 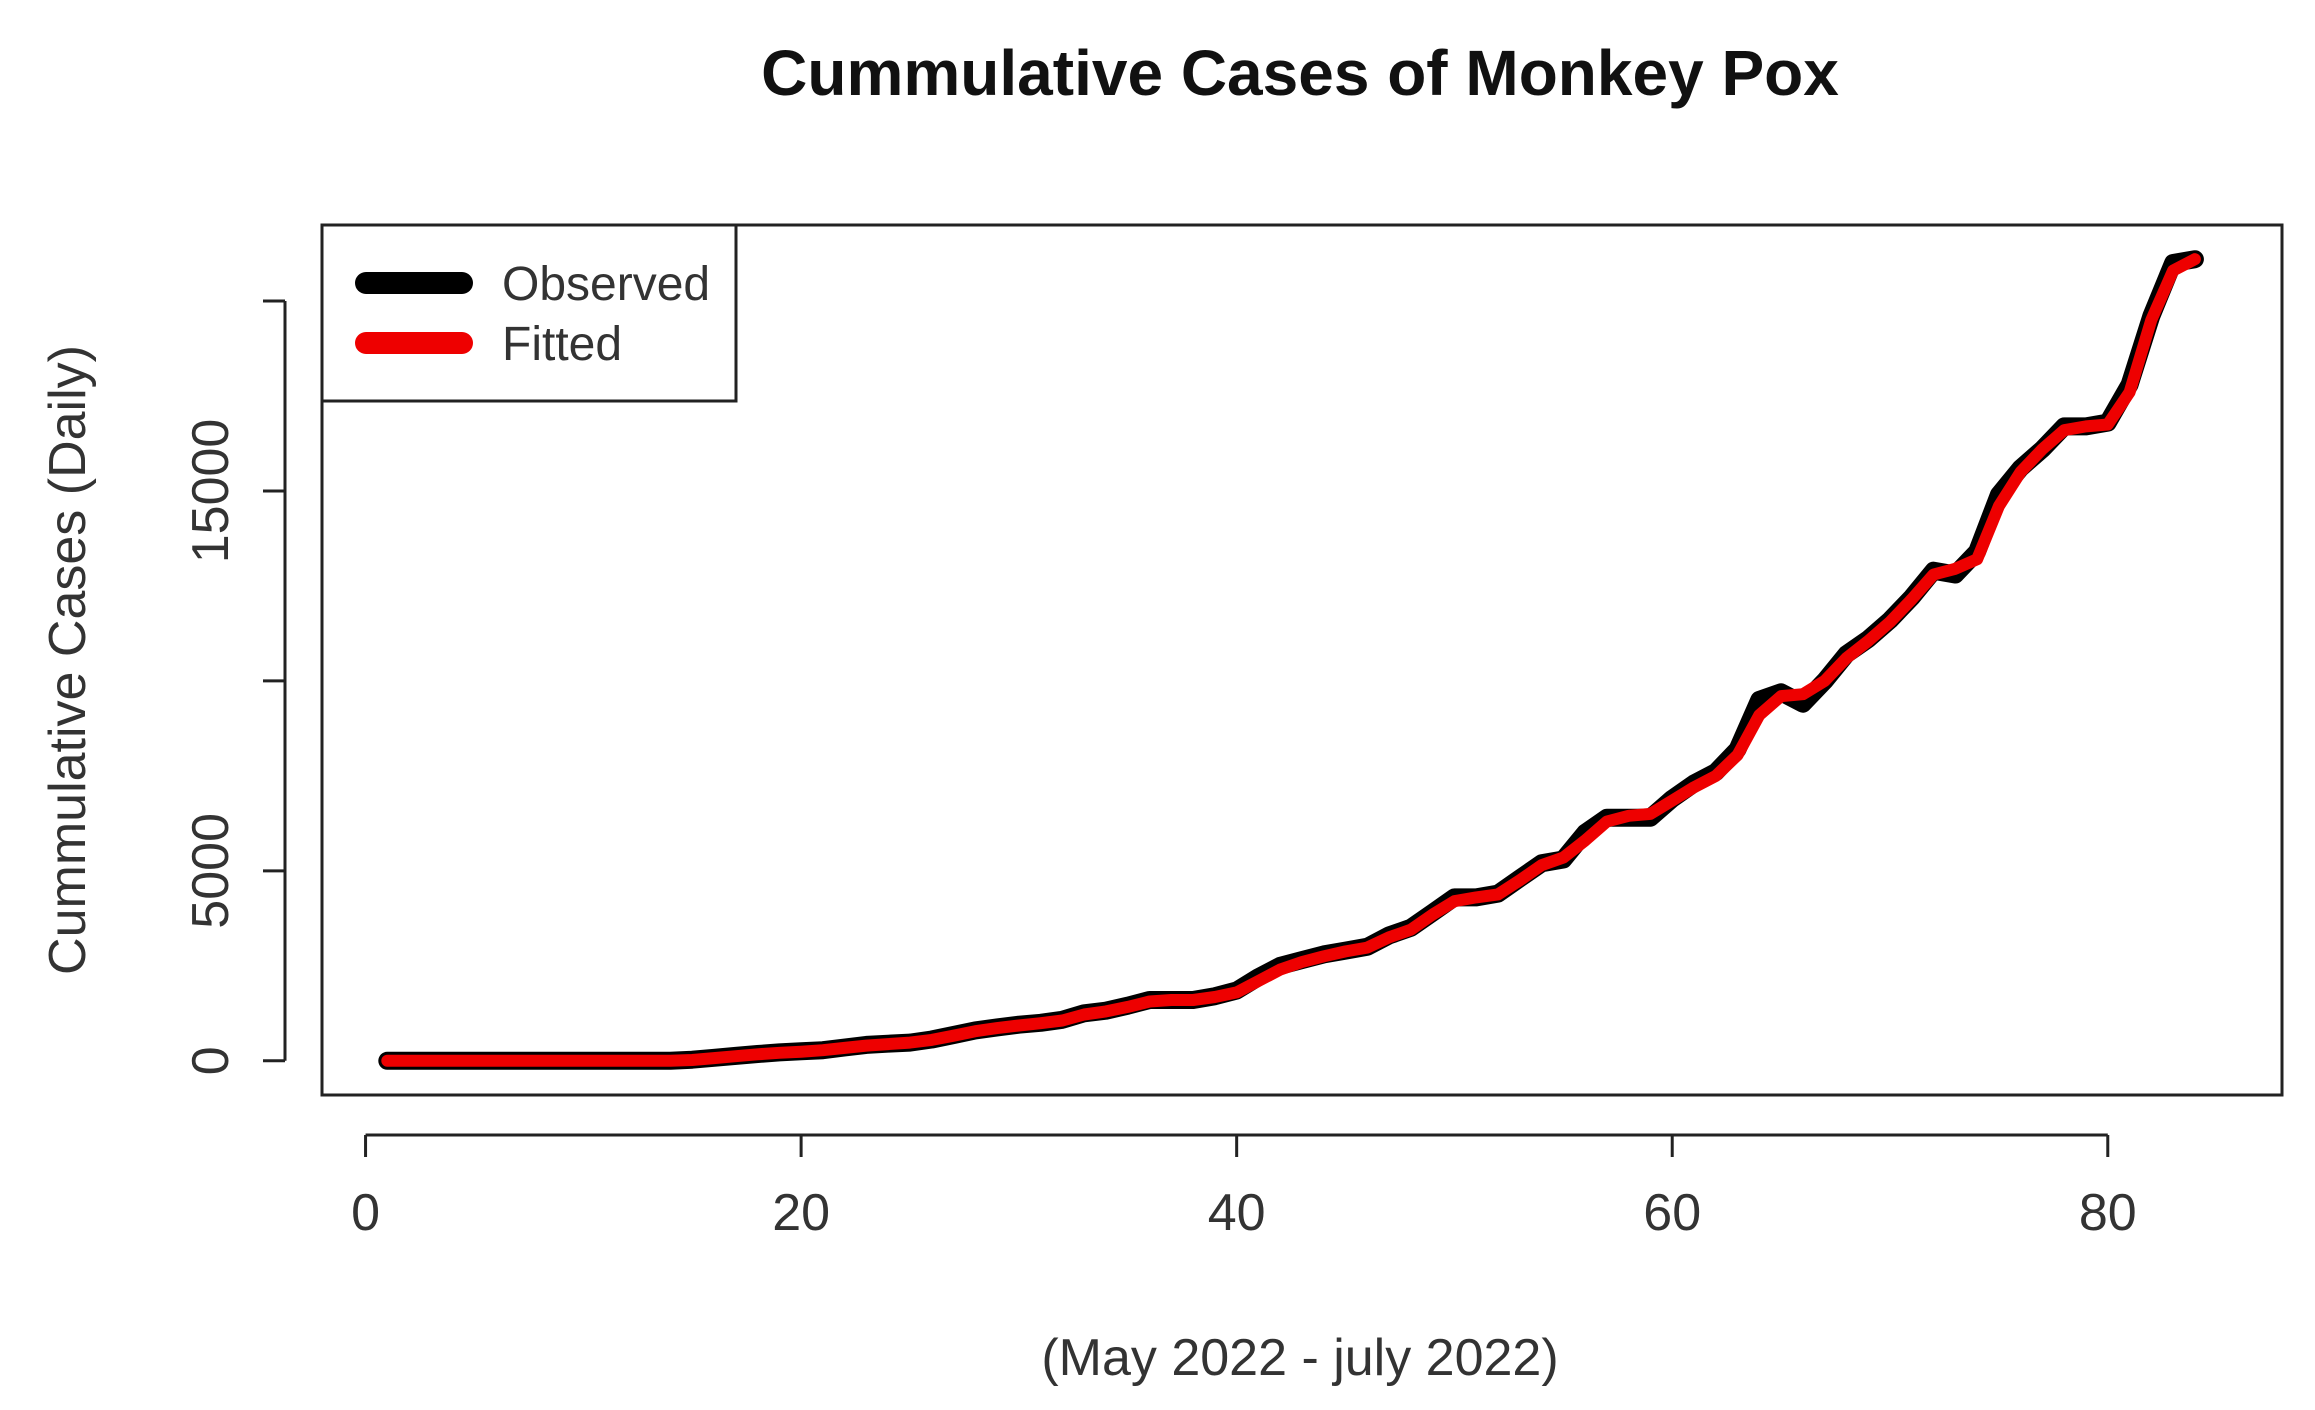 What do you see at coordinates (606, 284) in the screenshot?
I see `legend-label-observed: Observed` at bounding box center [606, 284].